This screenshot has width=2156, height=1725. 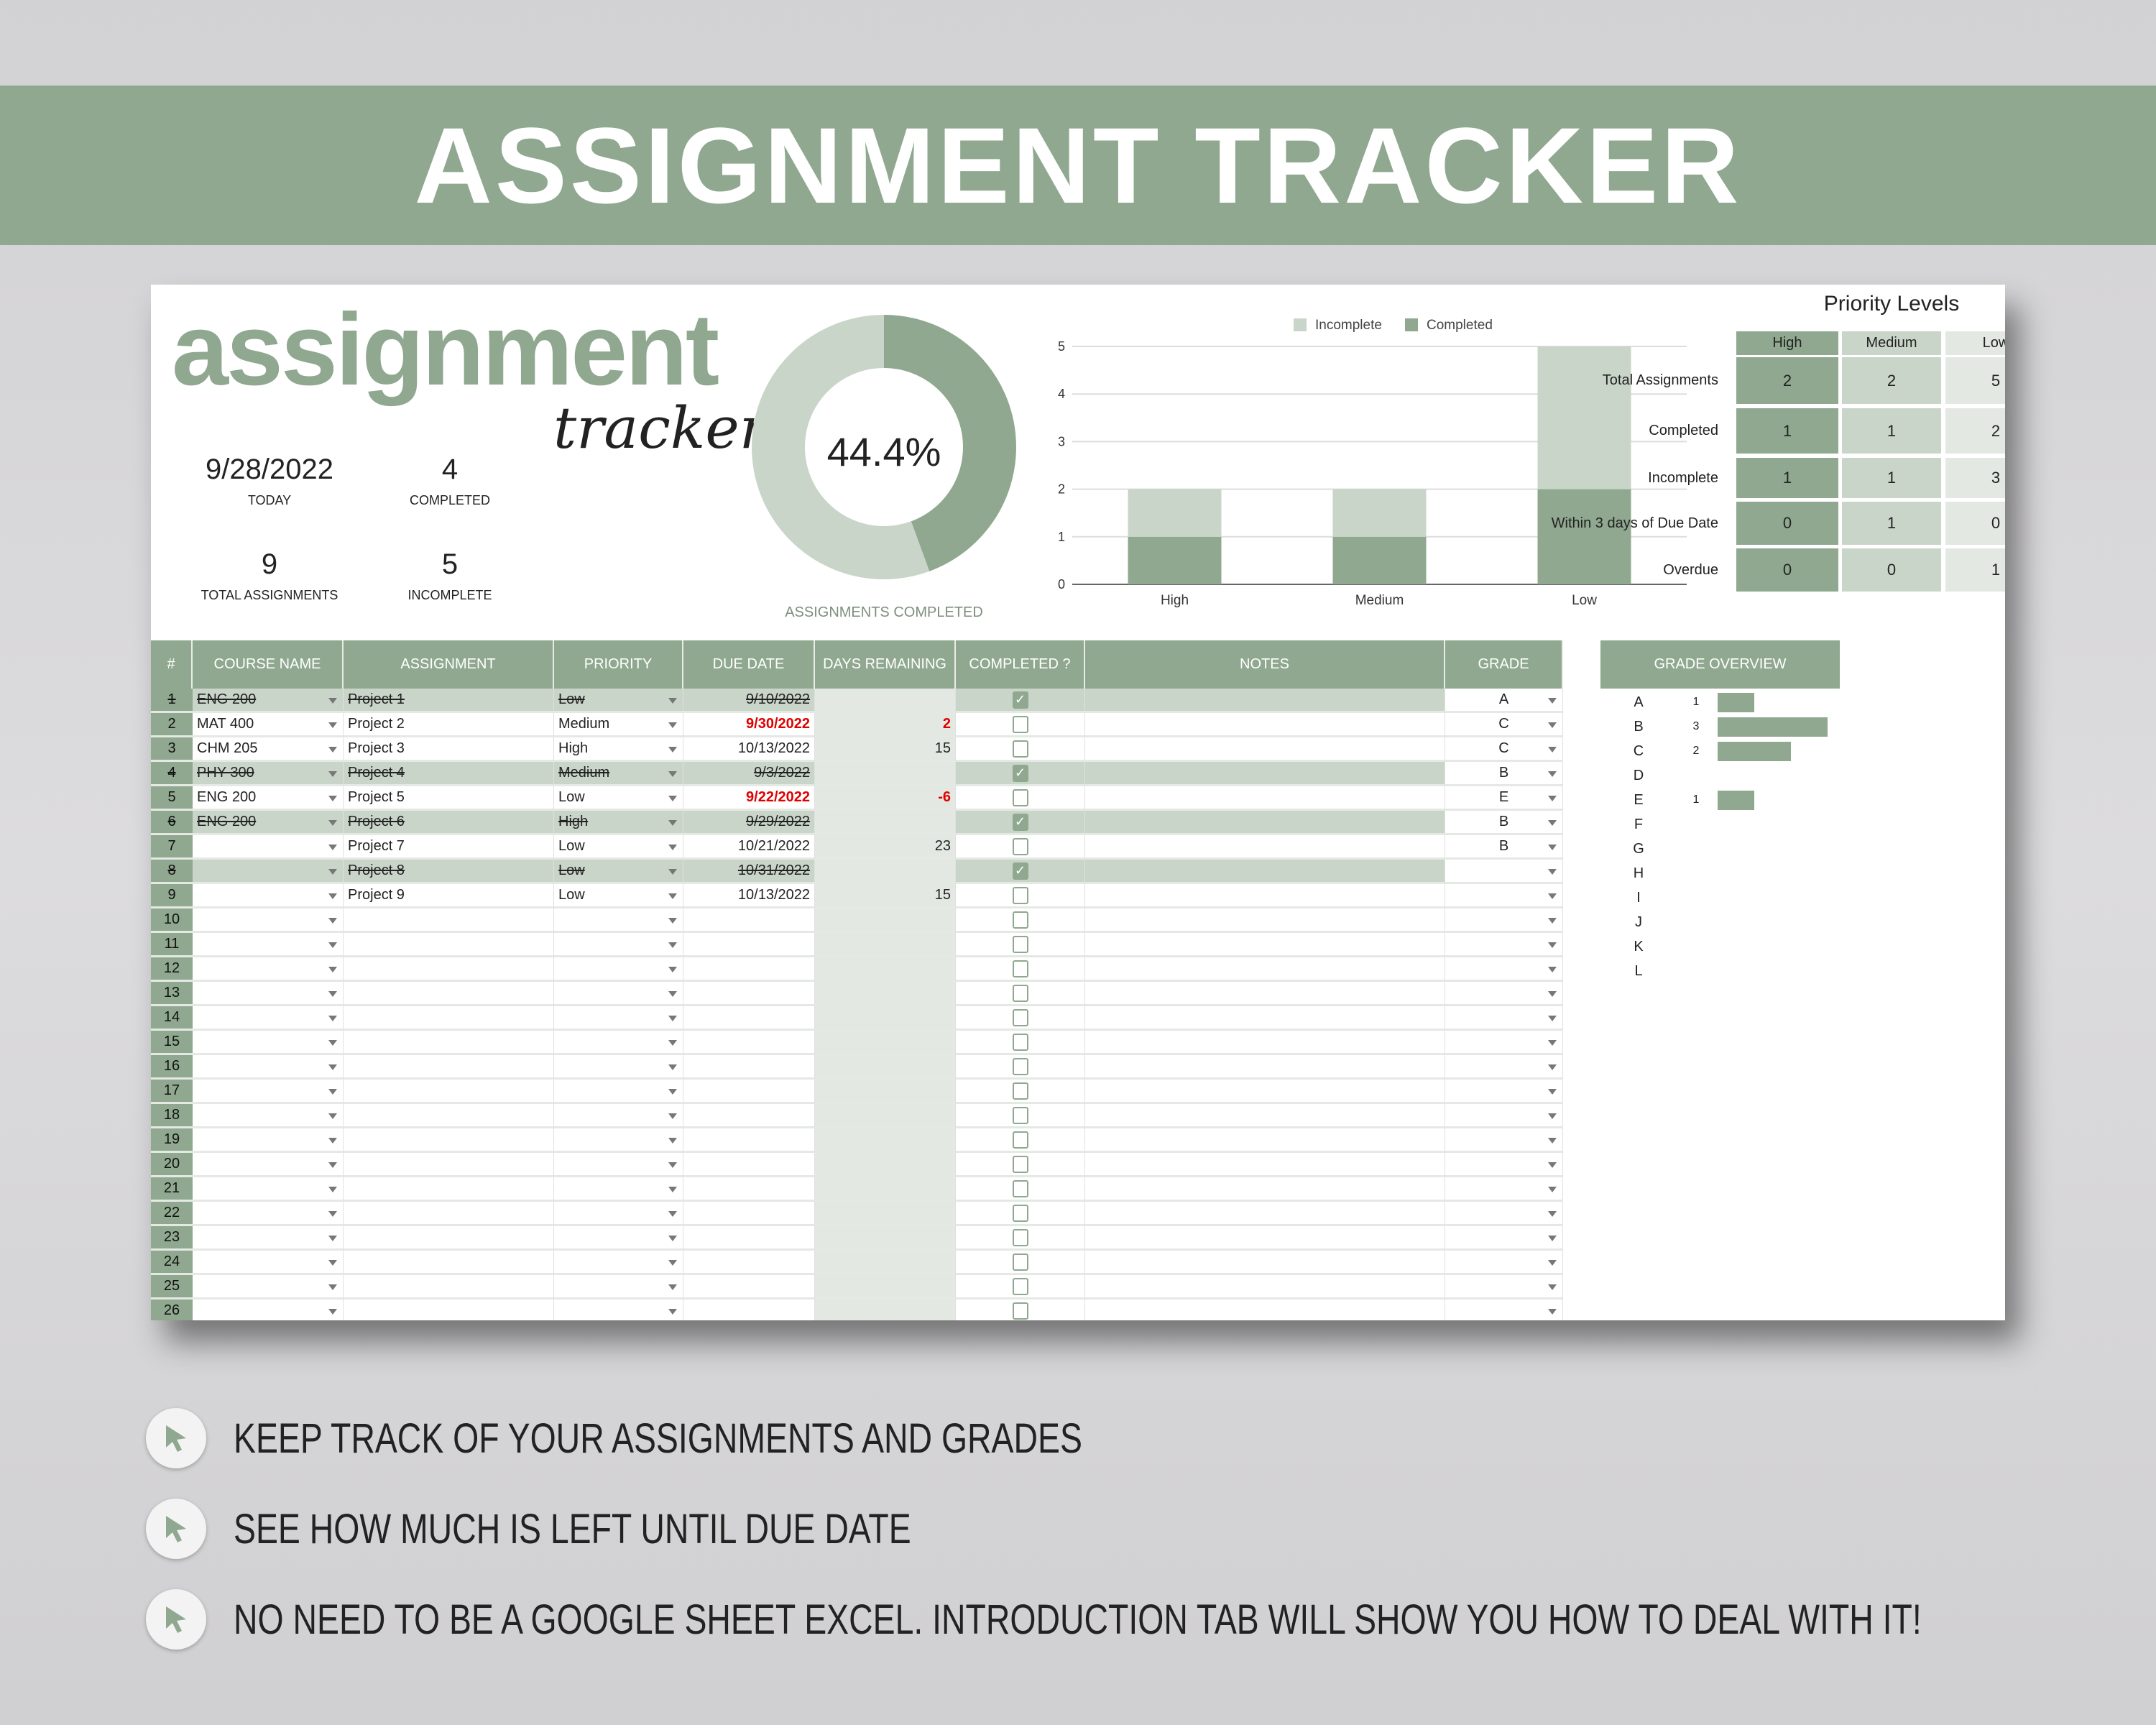 What do you see at coordinates (449, 823) in the screenshot?
I see `assignment-cell: Project 6` at bounding box center [449, 823].